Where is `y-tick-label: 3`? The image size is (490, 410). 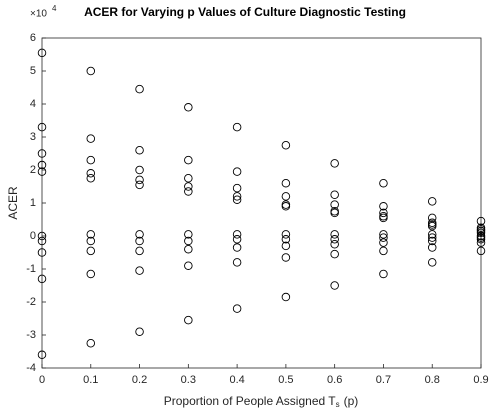
y-tick-label: 3 is located at coordinates (33, 137).